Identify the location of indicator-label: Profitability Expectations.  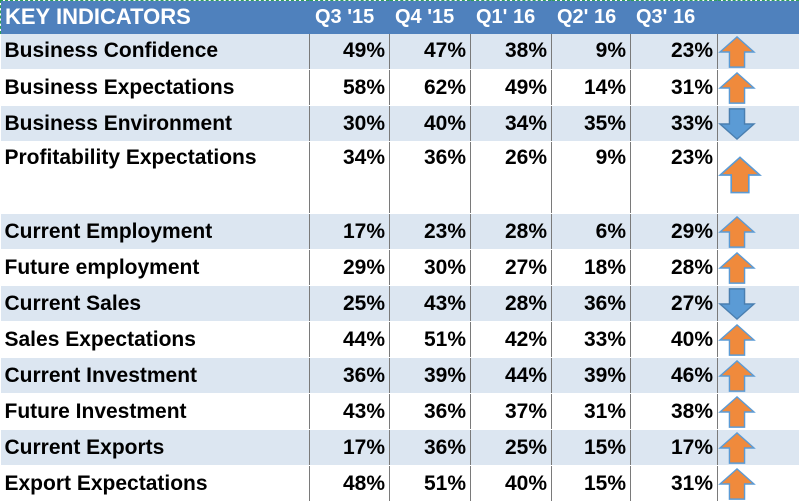
(155, 178).